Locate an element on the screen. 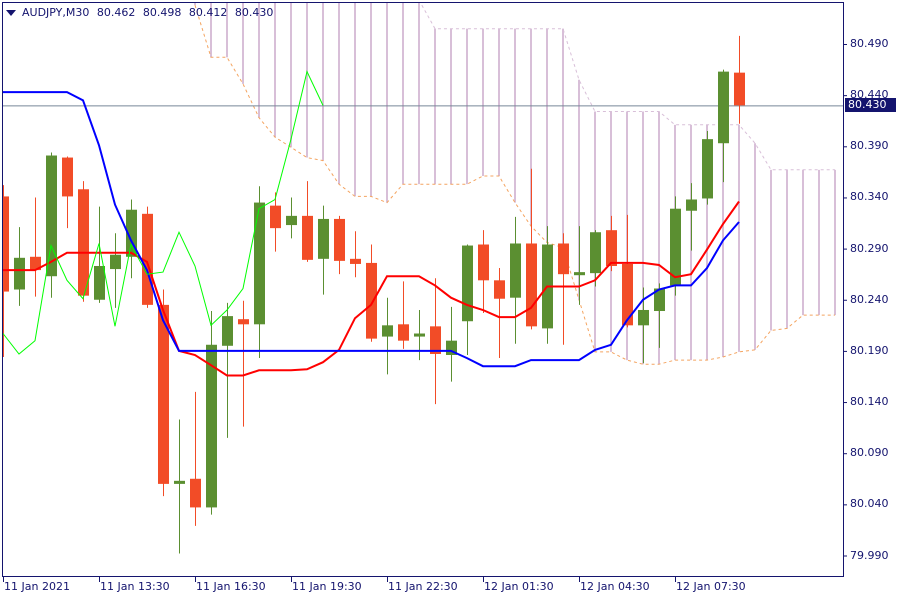 The width and height of the screenshot is (900, 600). time-label: 11 Jan 13:30 is located at coordinates (135, 586).